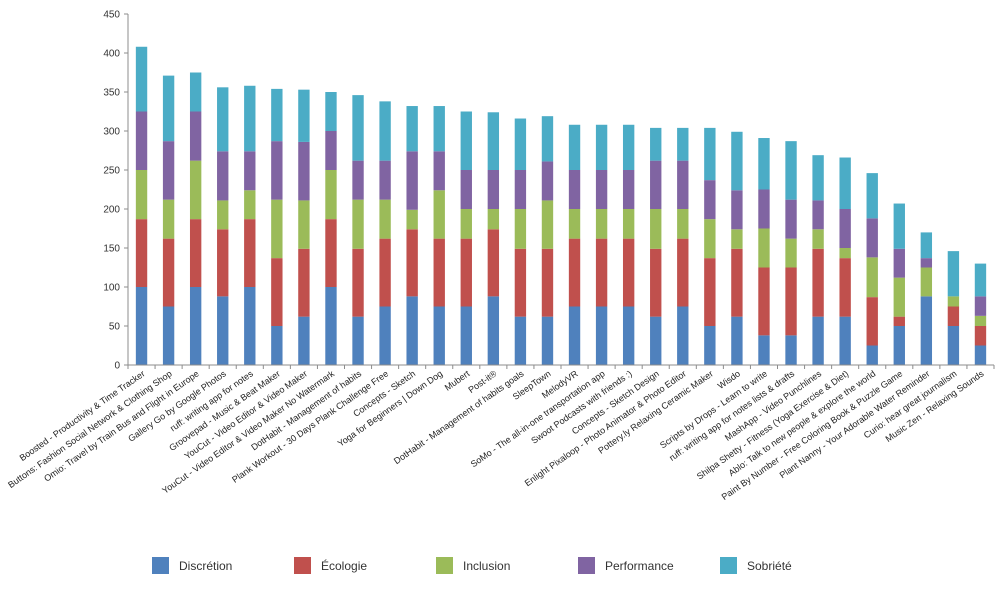 The image size is (1000, 600). Describe the element at coordinates (344, 565) in the screenshot. I see `legend-label: Écologie` at that location.